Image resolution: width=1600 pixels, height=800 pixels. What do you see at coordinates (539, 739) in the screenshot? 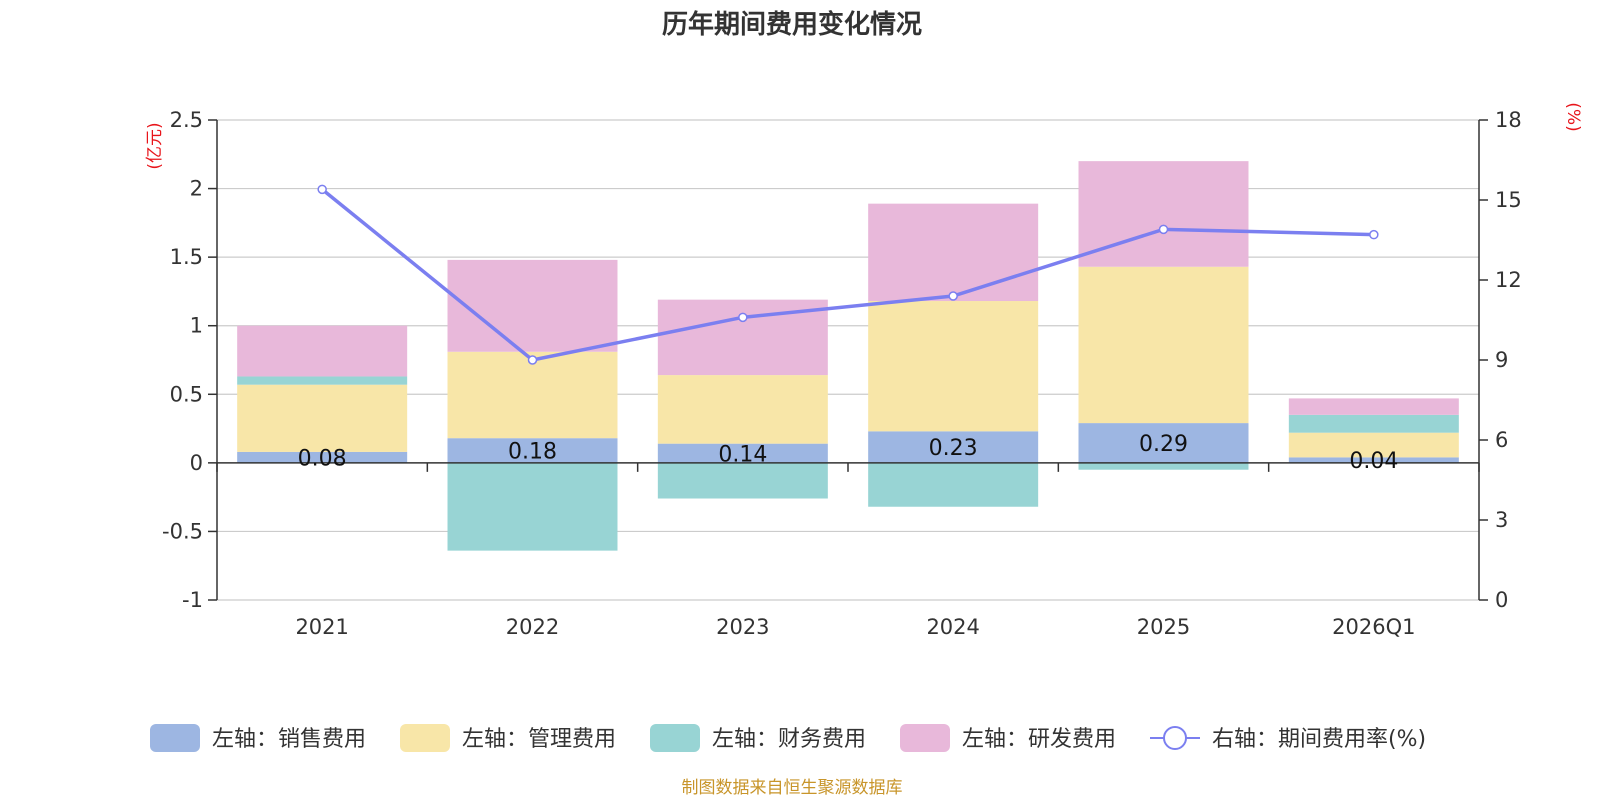
I see `legend-label: 左轴：管理费用` at bounding box center [539, 739].